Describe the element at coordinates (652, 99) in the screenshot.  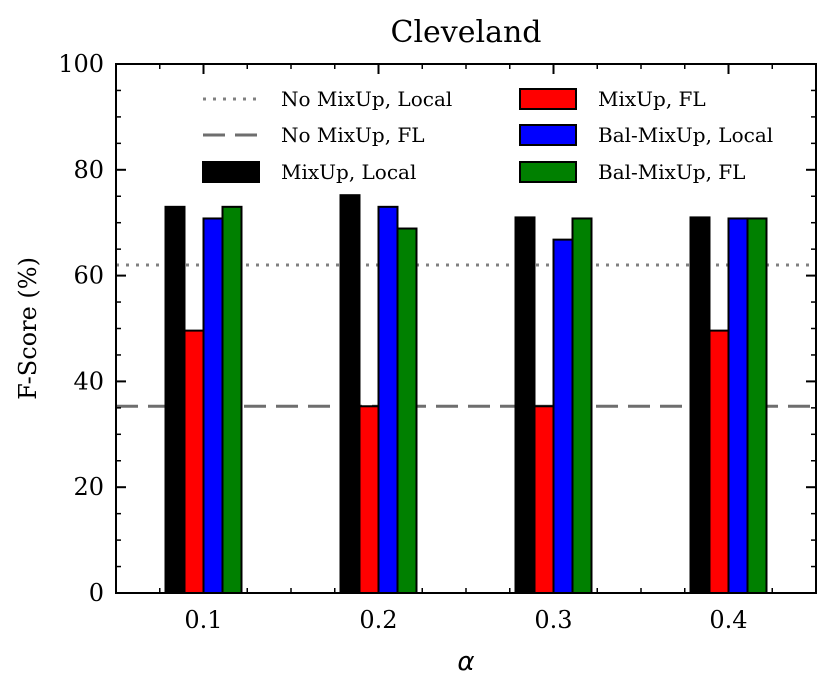
I see `legend-label-mixup-fl: MixUp, FL` at that location.